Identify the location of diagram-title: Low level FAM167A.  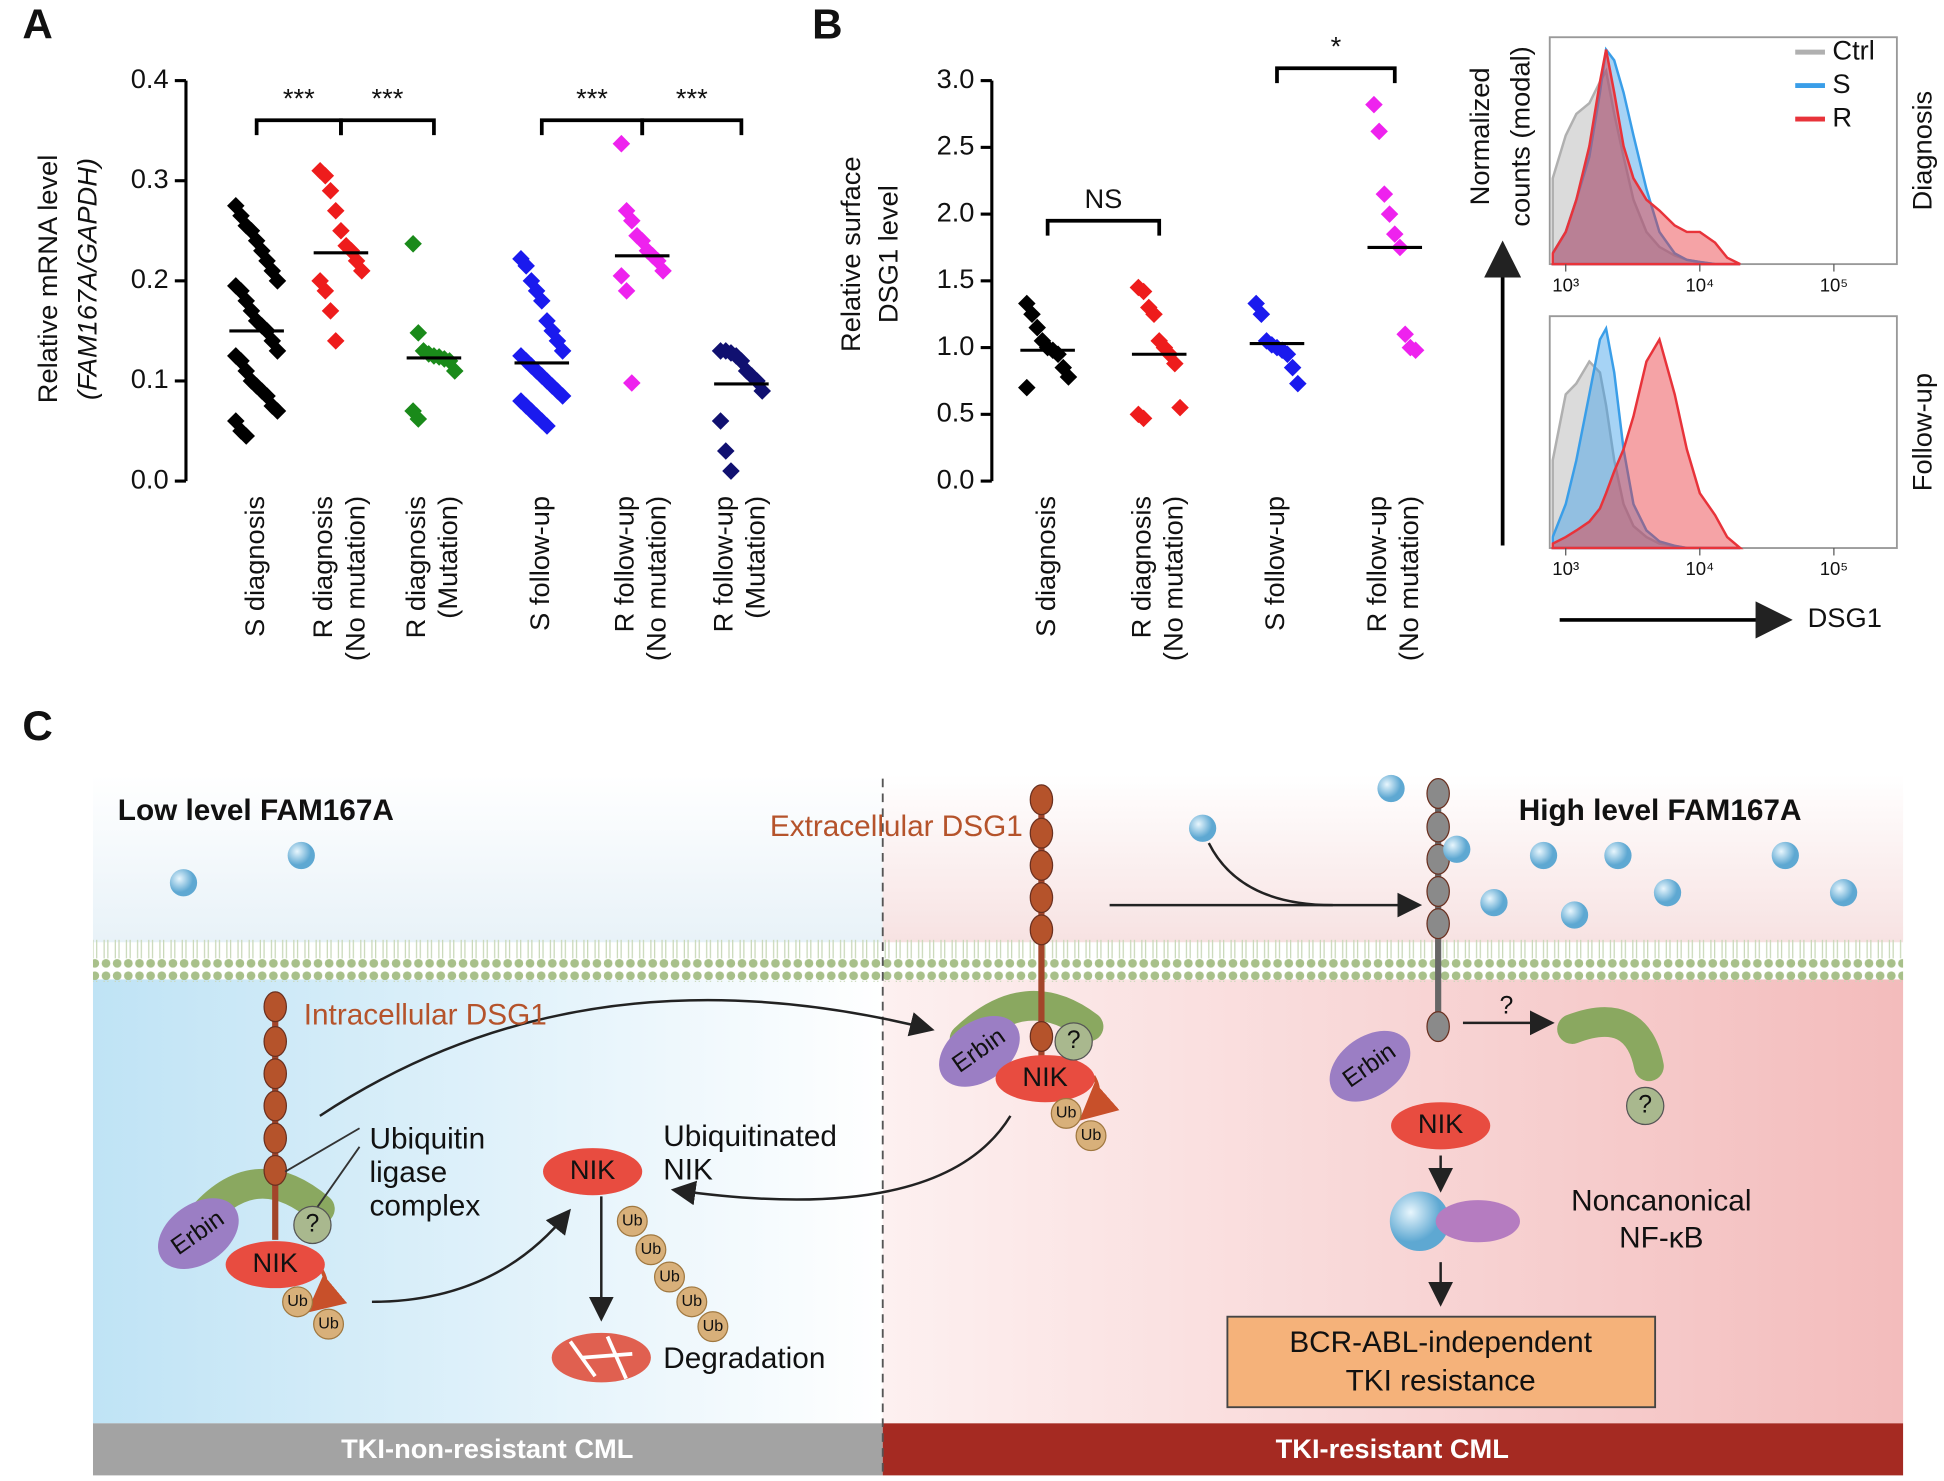
(256, 810).